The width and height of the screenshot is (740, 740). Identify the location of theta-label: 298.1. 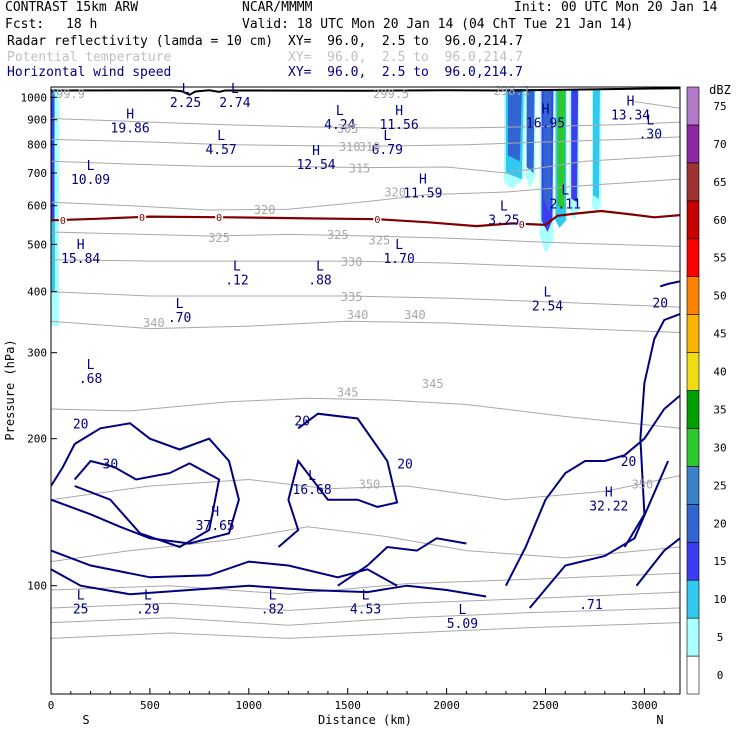
(512, 91).